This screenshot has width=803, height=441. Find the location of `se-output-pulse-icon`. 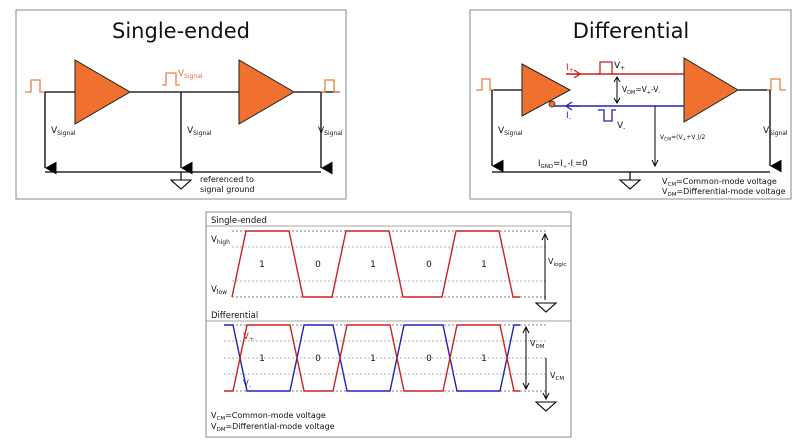

se-output-pulse-icon is located at coordinates (330, 86).